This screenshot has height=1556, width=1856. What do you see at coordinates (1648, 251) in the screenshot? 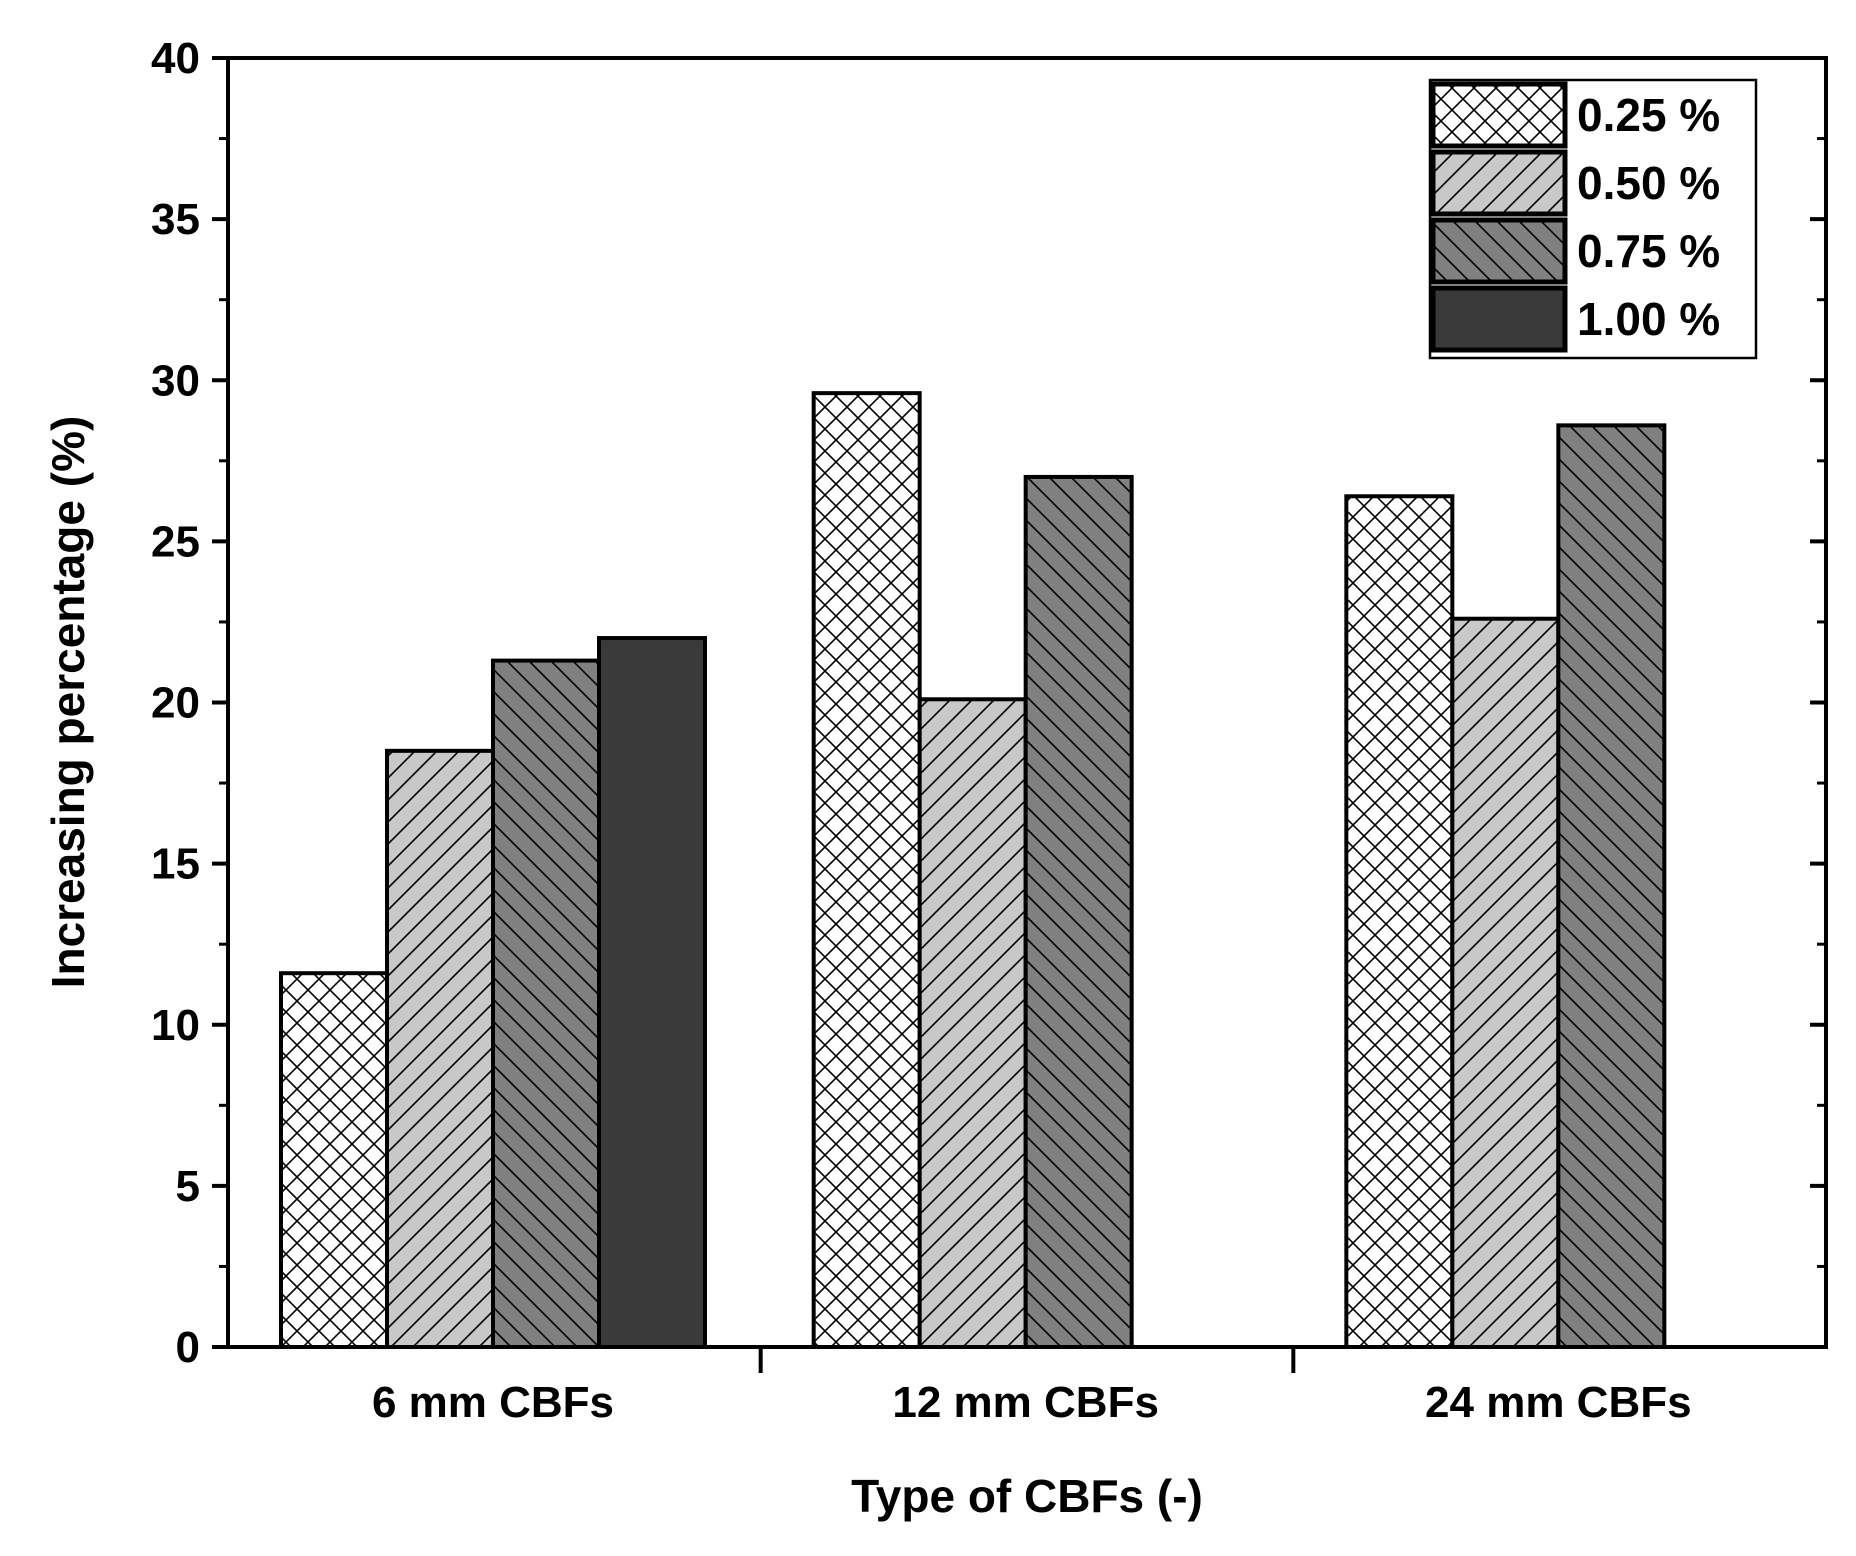
I see `legend-label: 0.75 %` at bounding box center [1648, 251].